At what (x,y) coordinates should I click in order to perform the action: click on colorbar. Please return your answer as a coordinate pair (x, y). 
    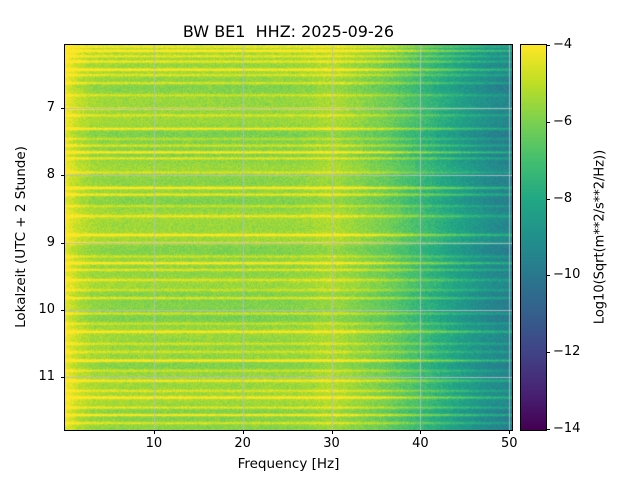
    Looking at the image, I should click on (533, 237).